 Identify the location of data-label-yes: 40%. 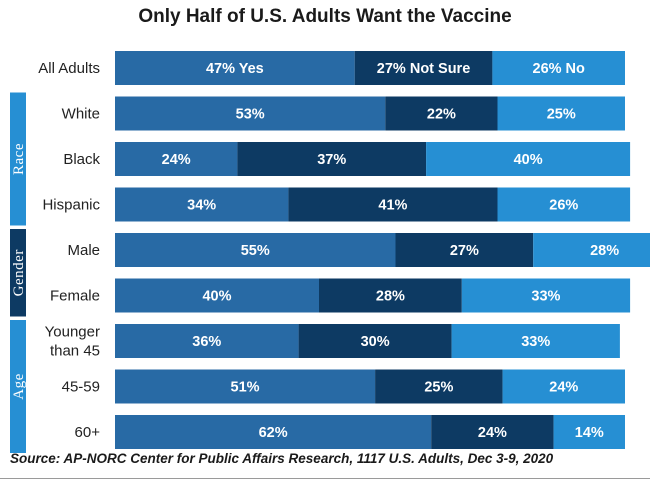
(216, 297).